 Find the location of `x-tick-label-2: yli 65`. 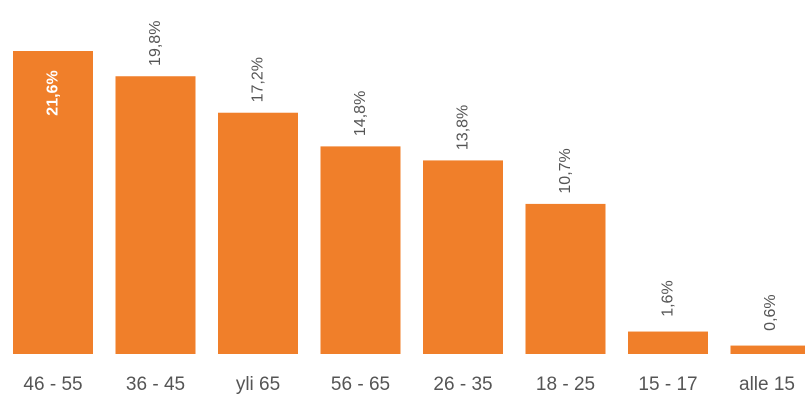

x-tick-label-2: yli 65 is located at coordinates (258, 384).